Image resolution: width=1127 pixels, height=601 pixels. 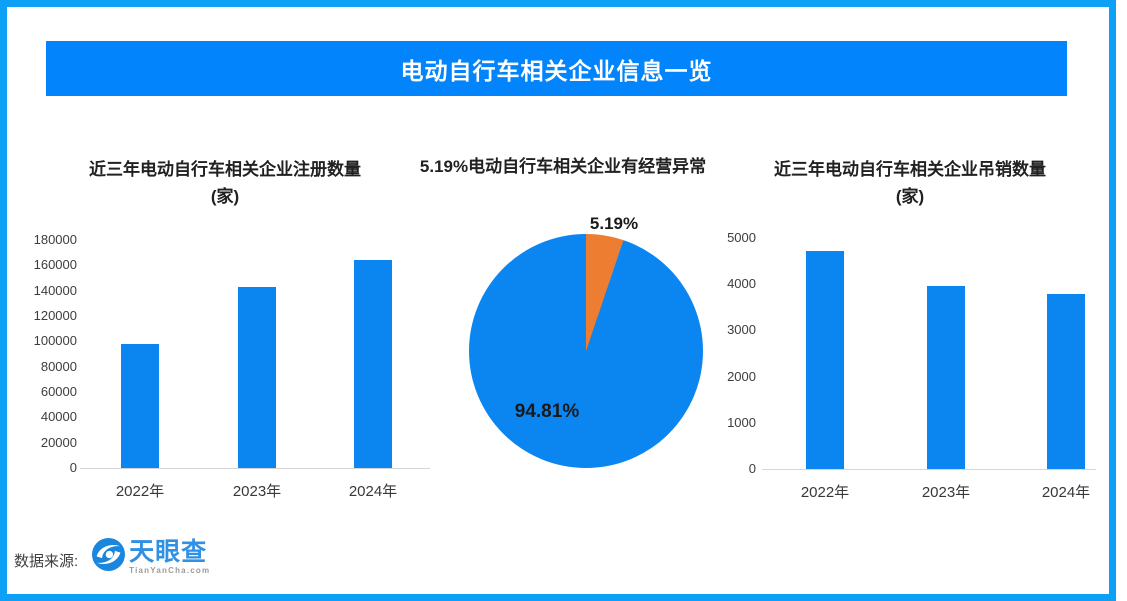 I want to click on logo-text-block: 天眼查 TianYanCha.com, so click(x=170, y=556).